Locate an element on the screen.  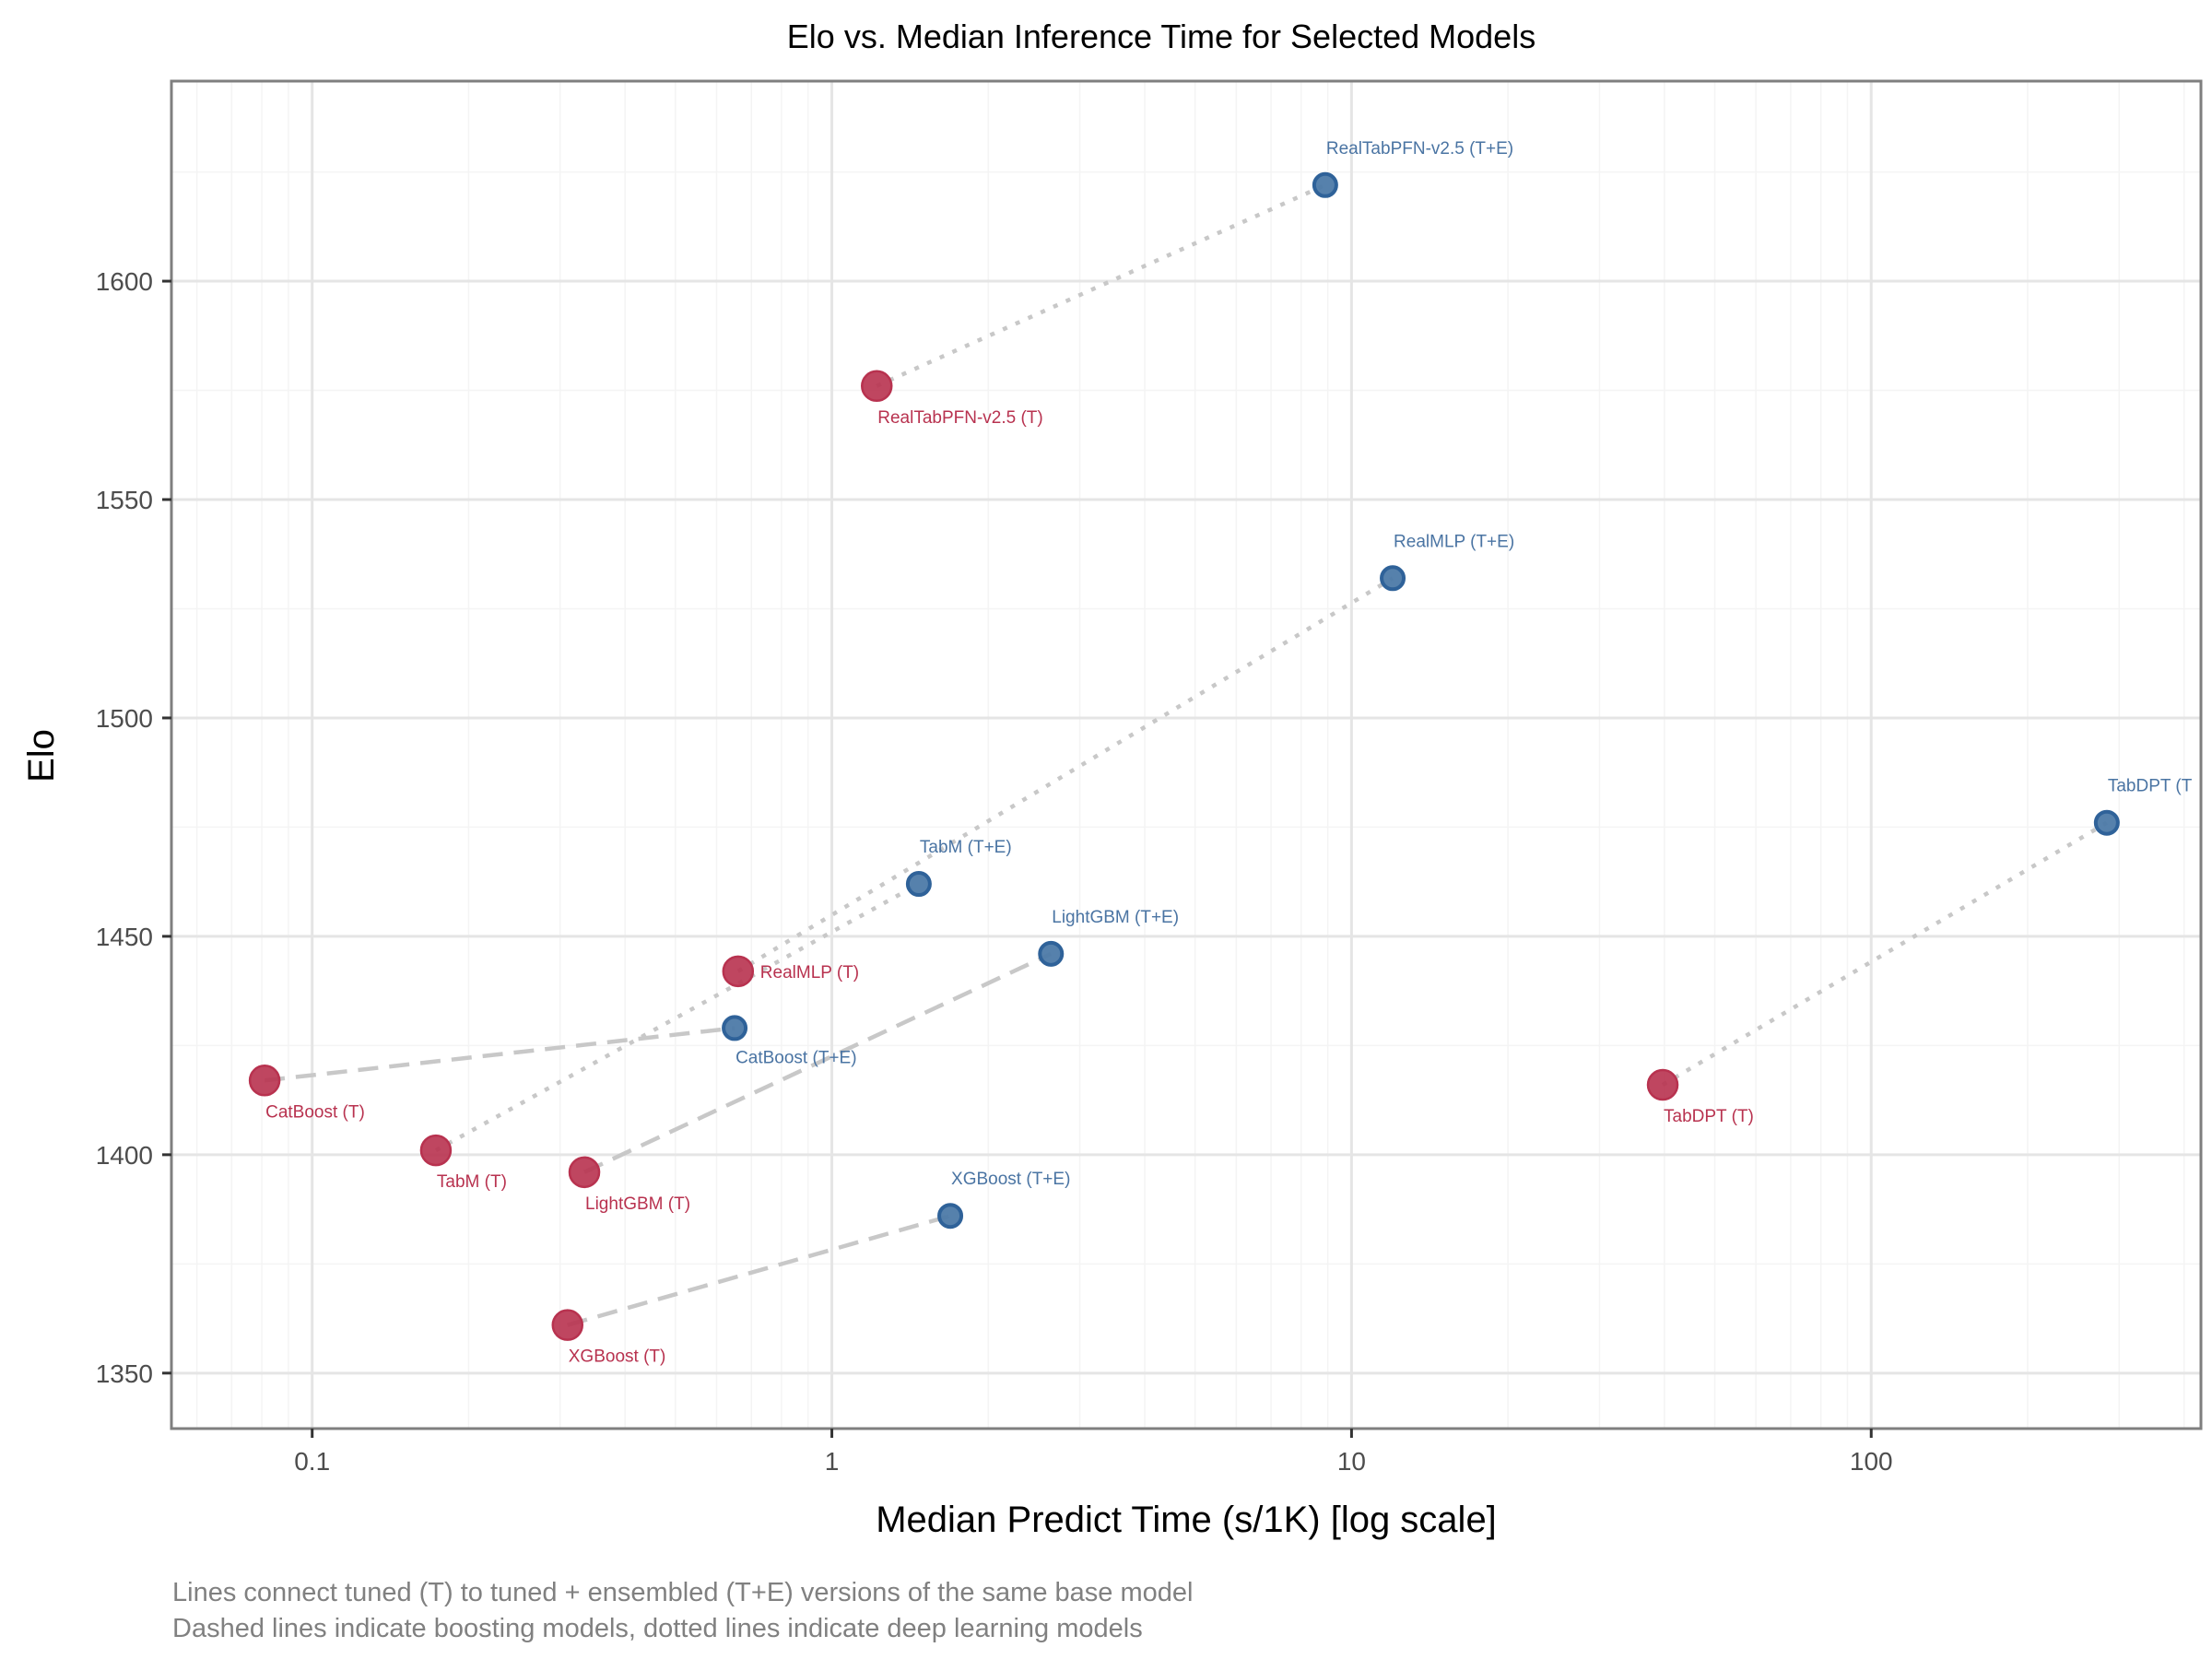
y-axis-title: Elo is located at coordinates (41, 755).